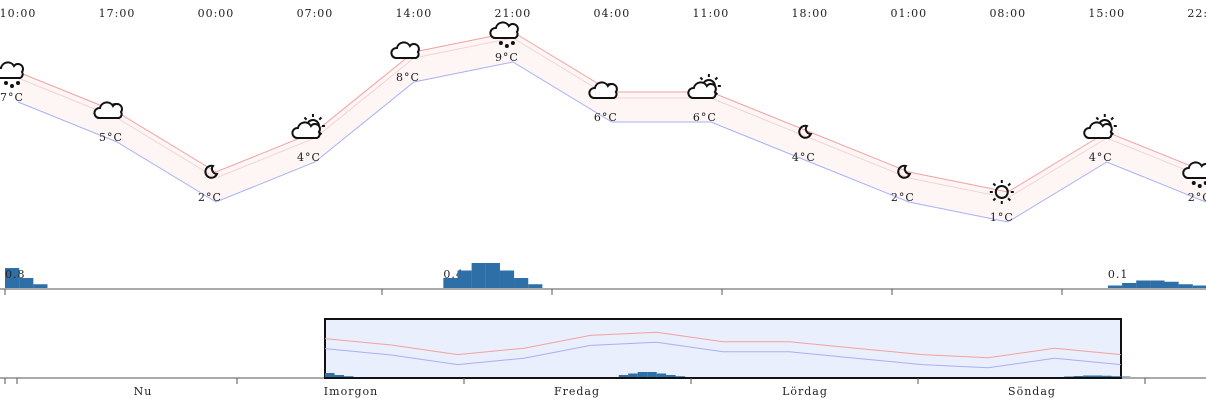 The width and height of the screenshot is (1206, 402). What do you see at coordinates (711, 13) in the screenshot?
I see `time-label: 11:00` at bounding box center [711, 13].